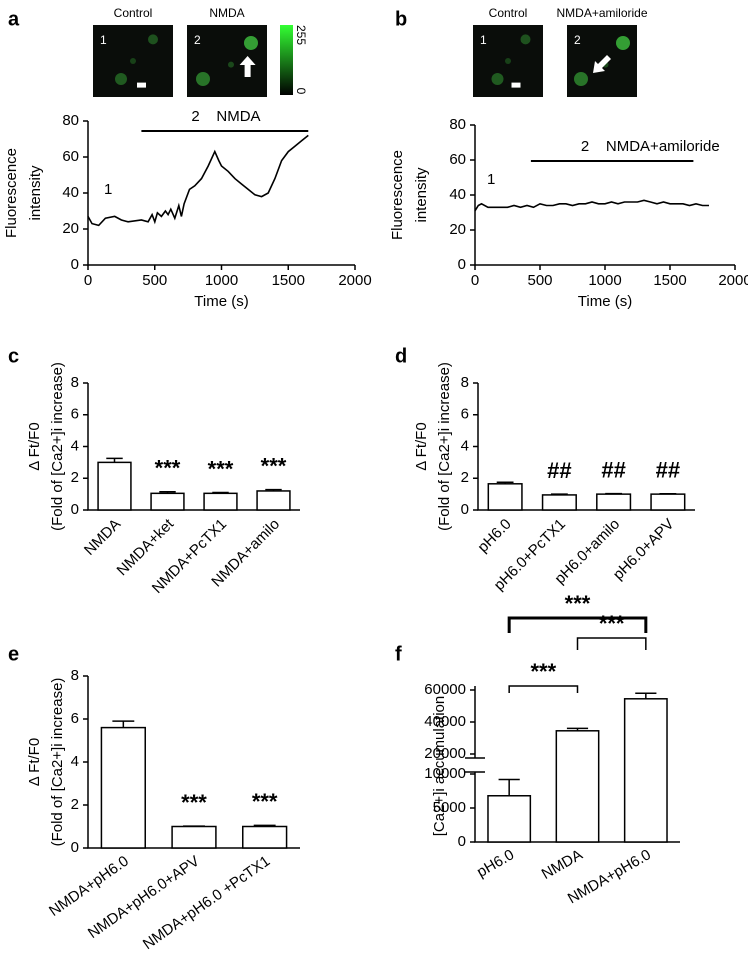 This screenshot has height=963, width=748. Describe the element at coordinates (445, 753) in the screenshot. I see `y-tick-label: 20000` at that location.